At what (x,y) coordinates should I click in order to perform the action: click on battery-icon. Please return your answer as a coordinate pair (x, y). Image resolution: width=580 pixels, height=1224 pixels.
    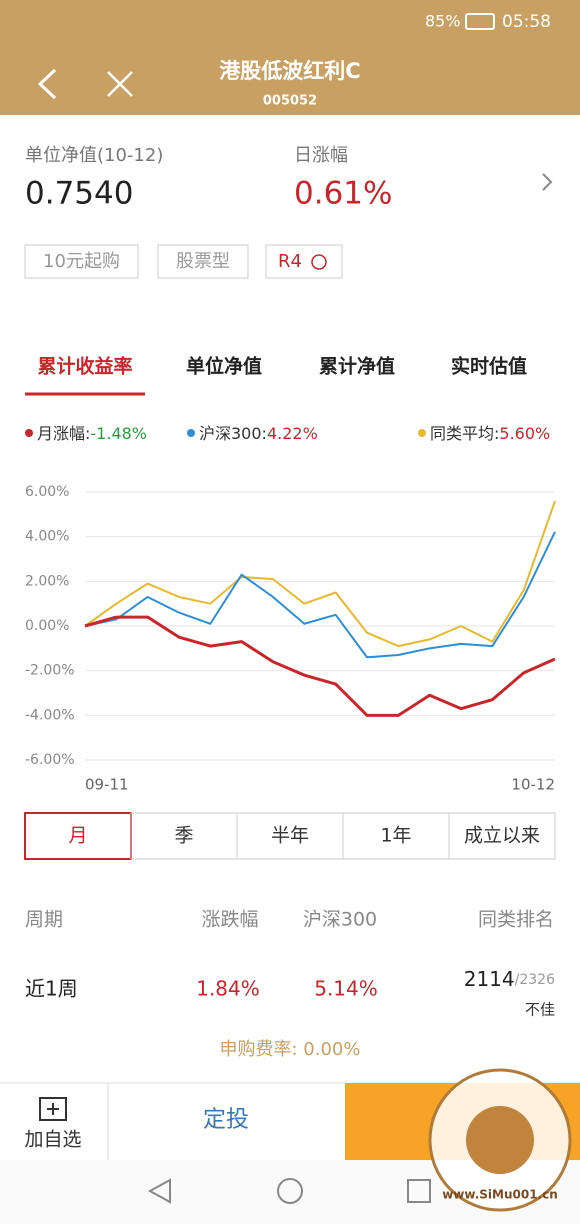
    Looking at the image, I should click on (480, 21).